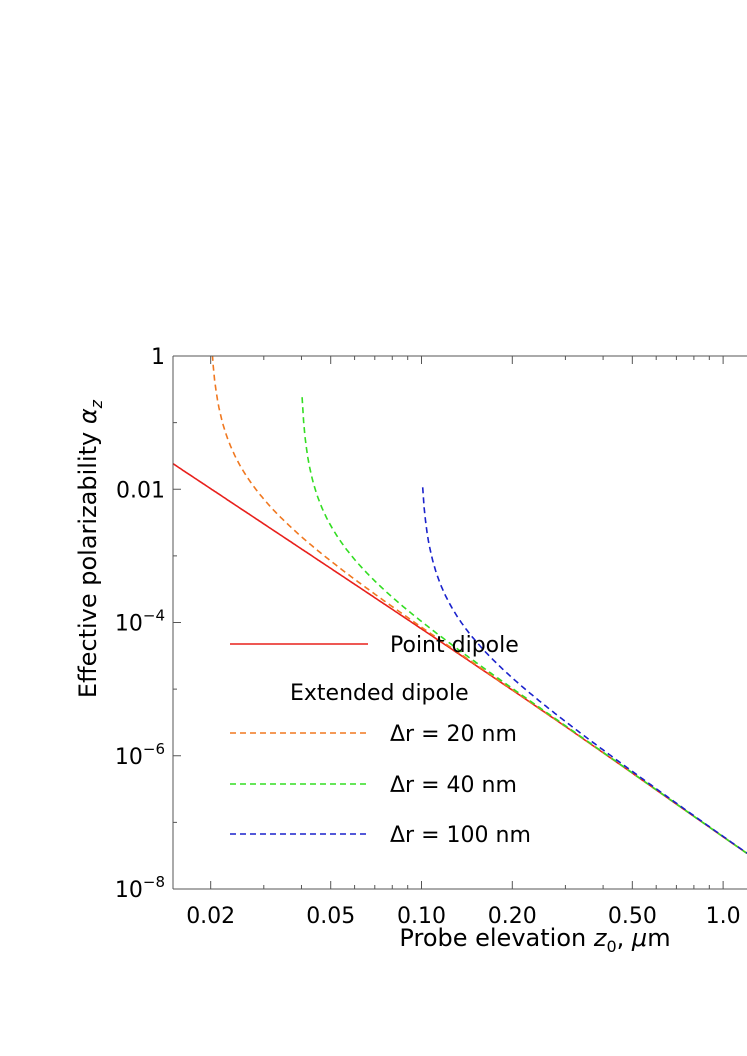 The height and width of the screenshot is (1056, 747). What do you see at coordinates (140, 490) in the screenshot?
I see `y-tick-label: 0.01` at bounding box center [140, 490].